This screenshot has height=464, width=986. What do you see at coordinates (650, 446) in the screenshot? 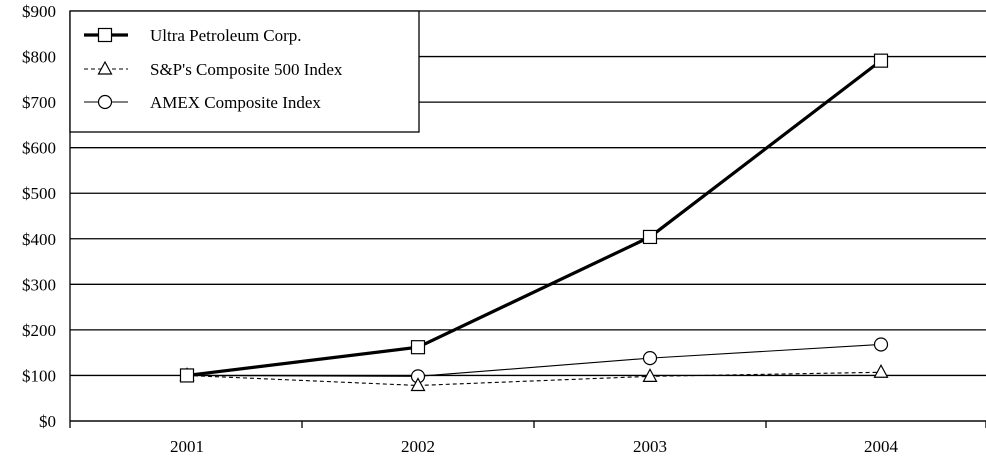
I see `x-tick-label: 2003` at bounding box center [650, 446].